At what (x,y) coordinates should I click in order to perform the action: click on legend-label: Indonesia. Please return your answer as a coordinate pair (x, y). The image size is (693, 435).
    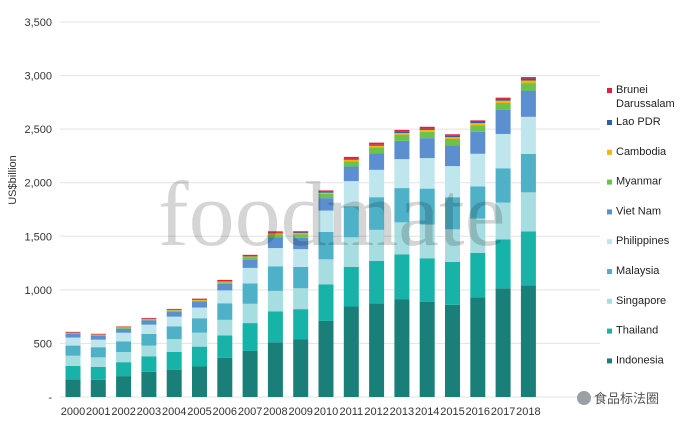
    Looking at the image, I should click on (640, 360).